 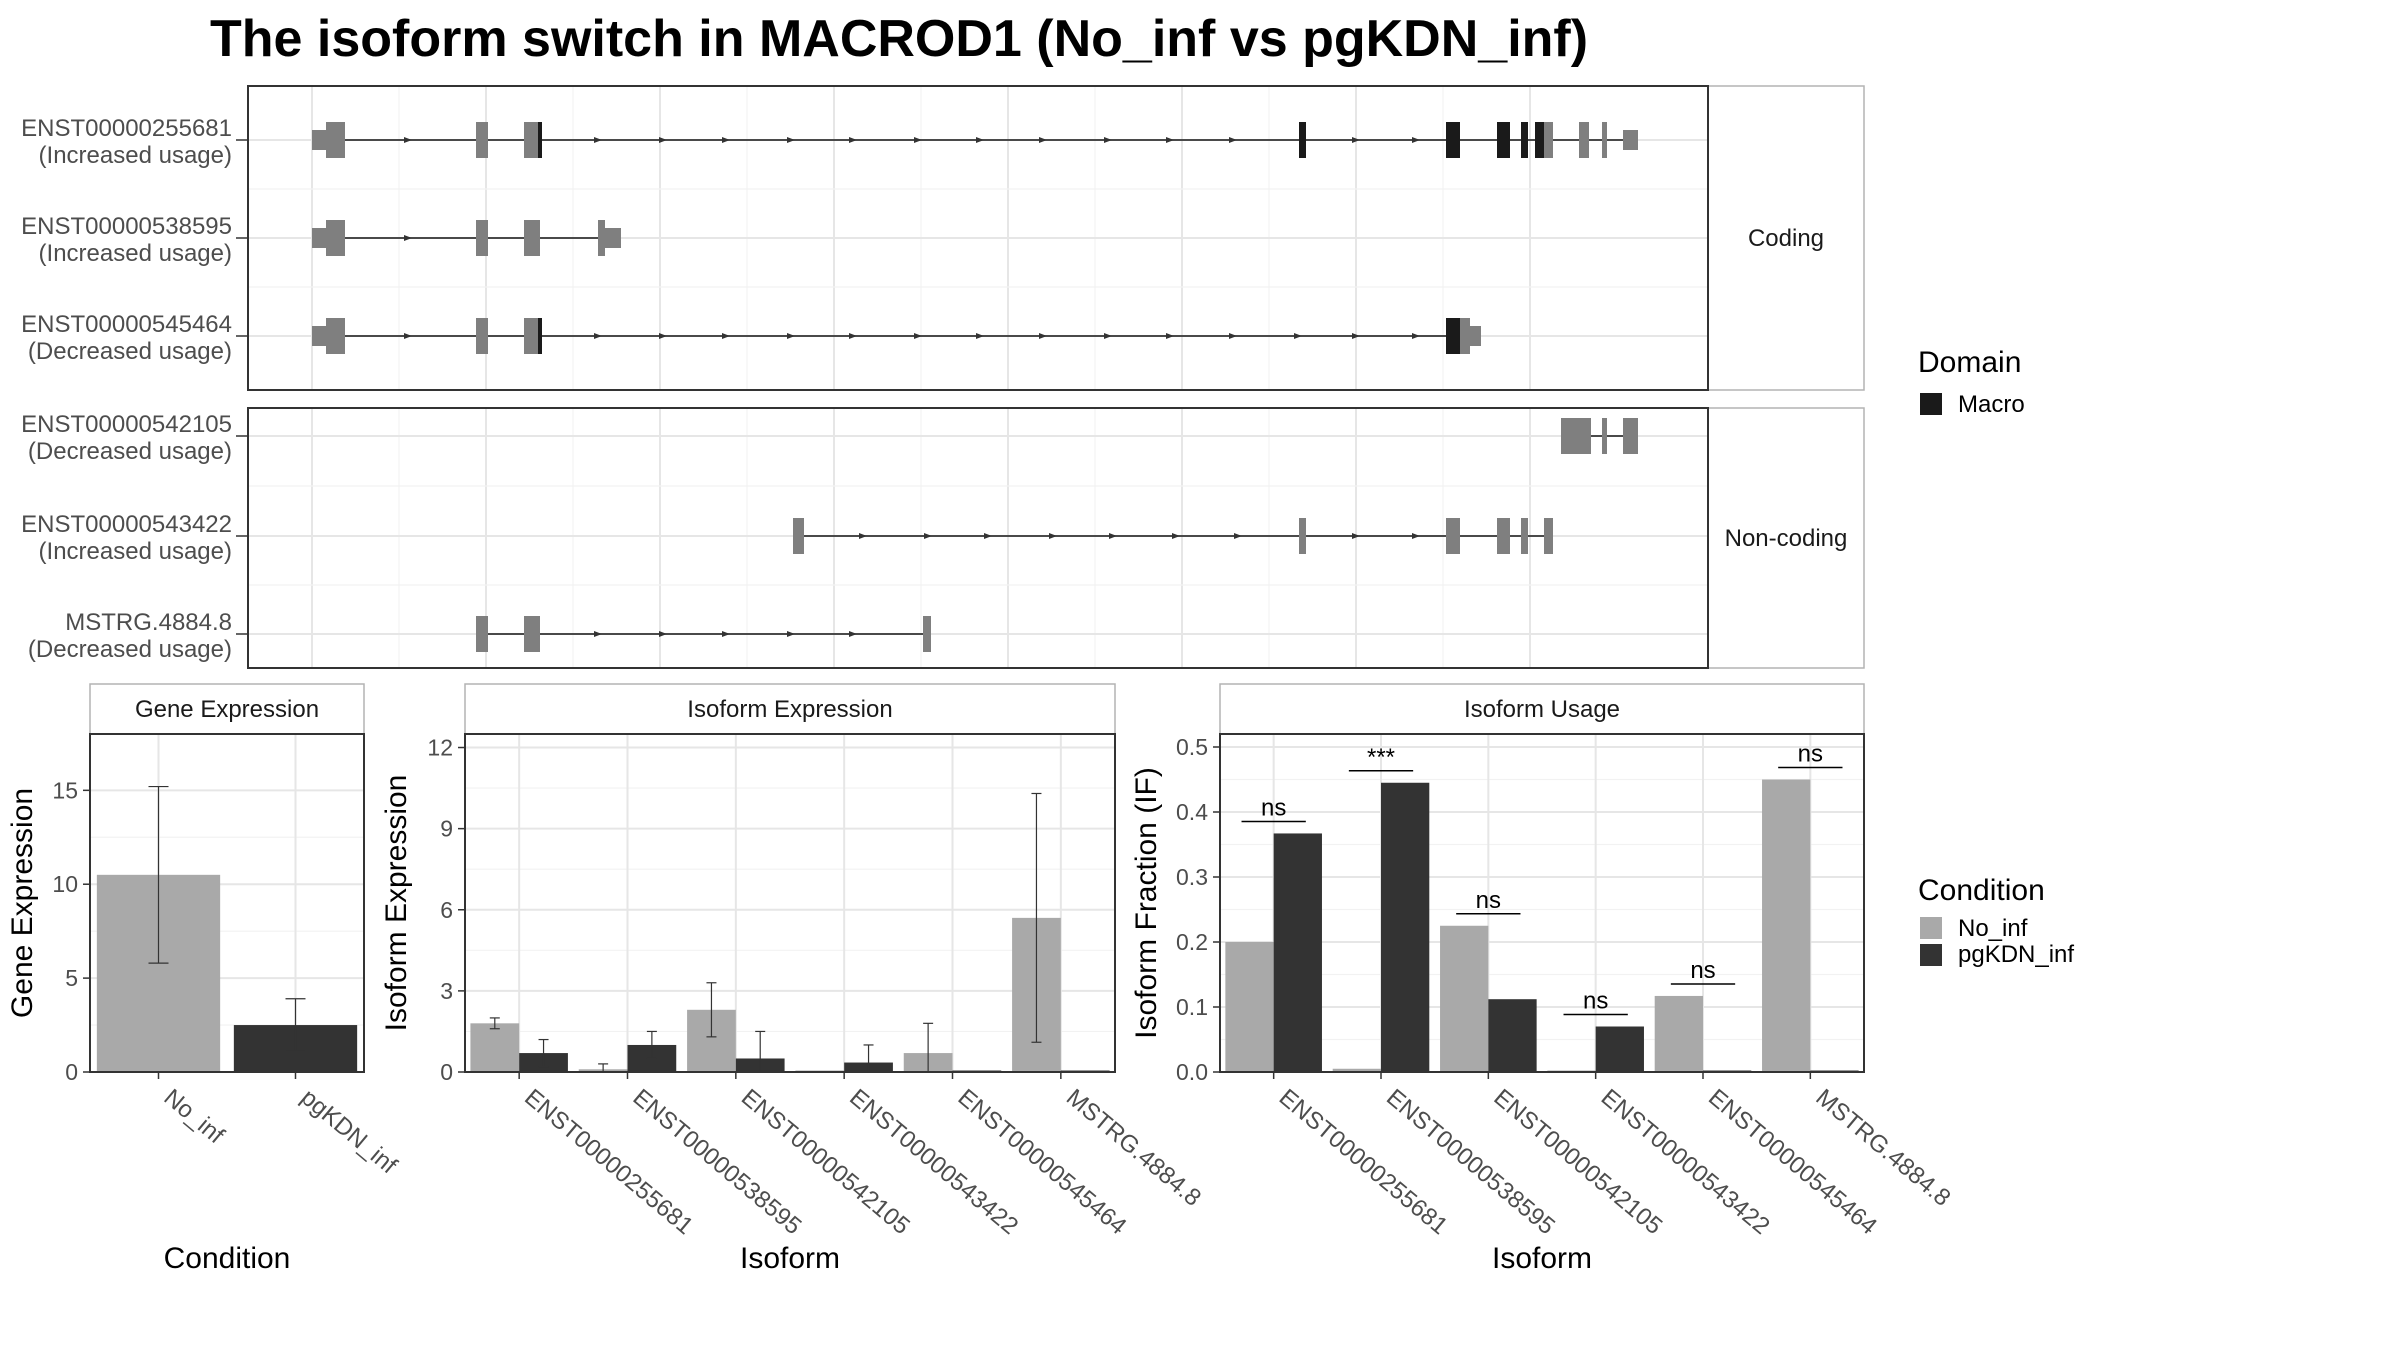 I want to click on condition-legend-swatch-pgkdn-inf, so click(x=1931, y=955).